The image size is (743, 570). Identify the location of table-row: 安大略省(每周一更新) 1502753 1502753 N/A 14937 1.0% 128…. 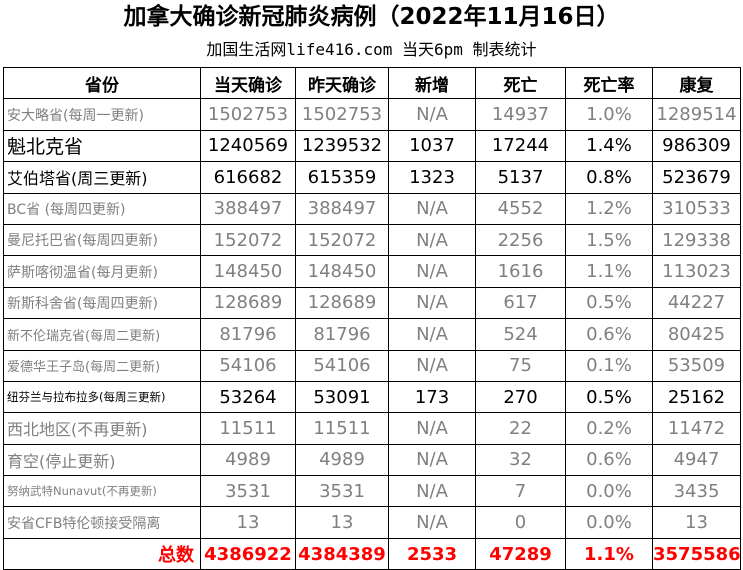
(372, 114).